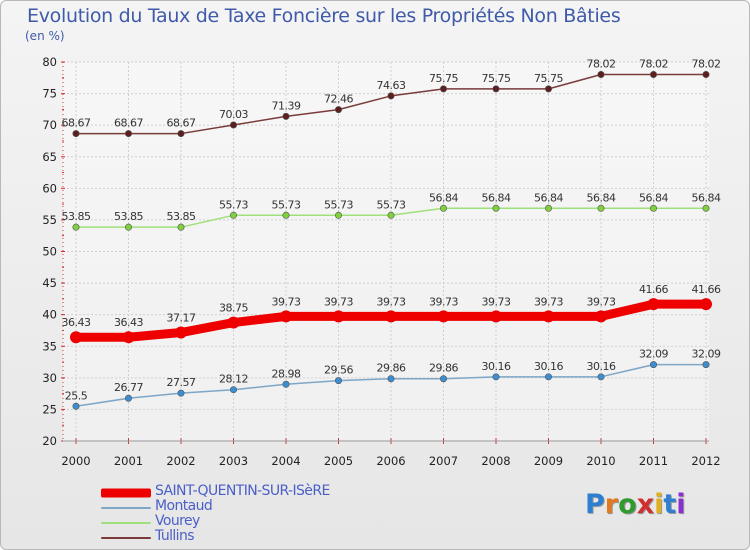 This screenshot has width=750, height=550. I want to click on data-label: 37.17, so click(181, 318).